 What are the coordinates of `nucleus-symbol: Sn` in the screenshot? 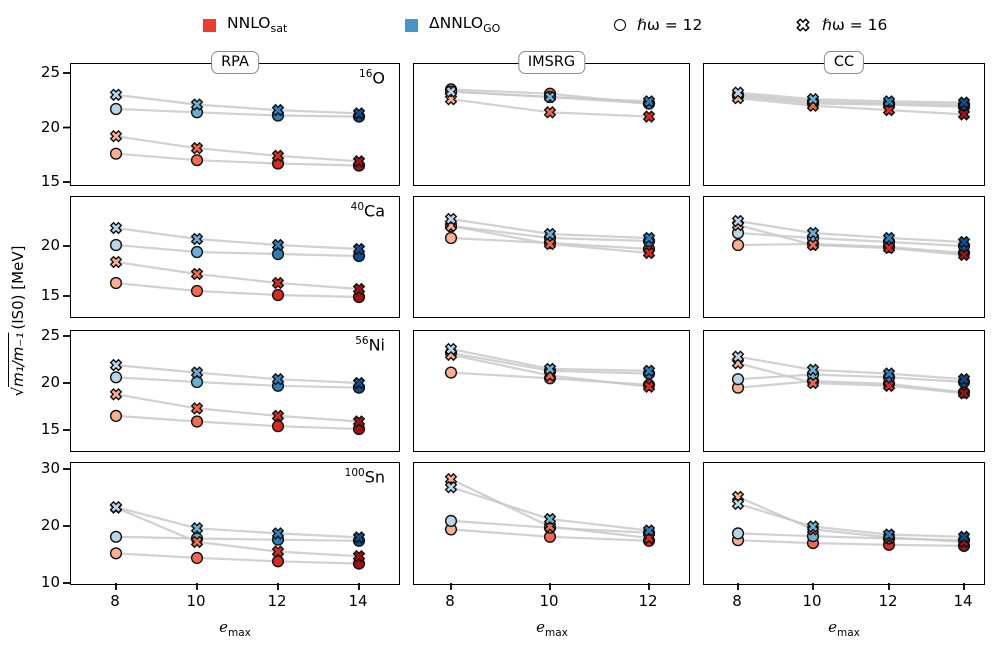 It's located at (374, 477).